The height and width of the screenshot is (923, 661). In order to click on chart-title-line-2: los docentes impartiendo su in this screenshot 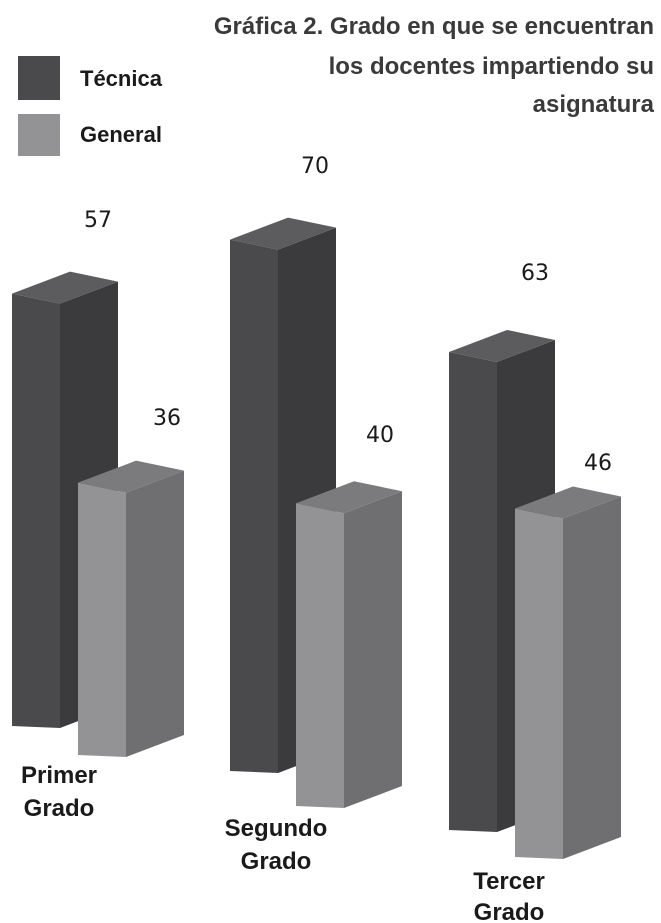, I will do `click(491, 66)`.